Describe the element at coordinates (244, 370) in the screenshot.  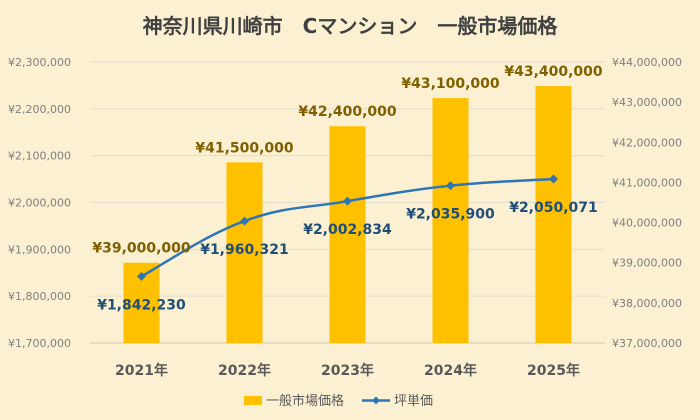
I see `x-axis-category-label: 2022年` at that location.